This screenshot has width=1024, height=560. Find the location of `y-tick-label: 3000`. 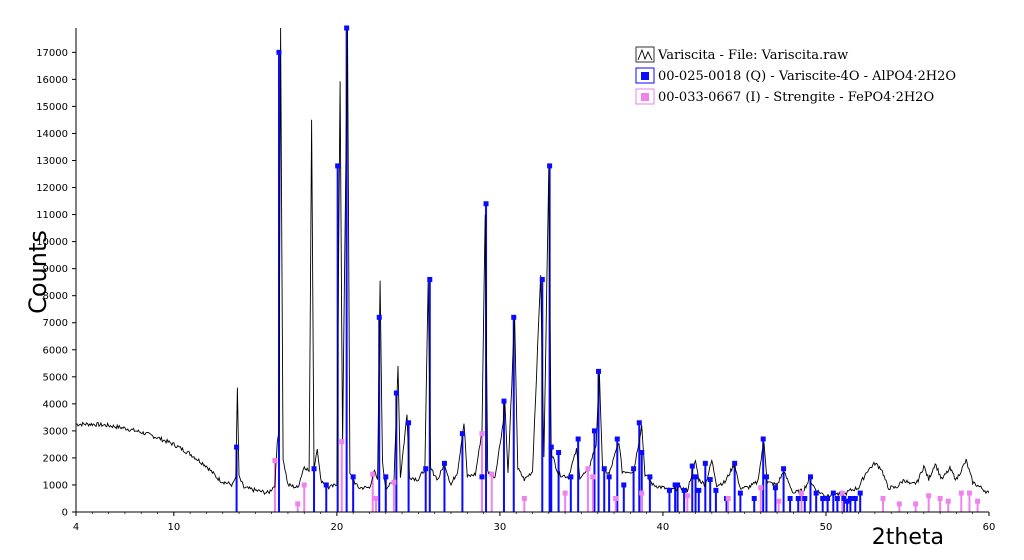

y-tick-label: 3000 is located at coordinates (55, 431).